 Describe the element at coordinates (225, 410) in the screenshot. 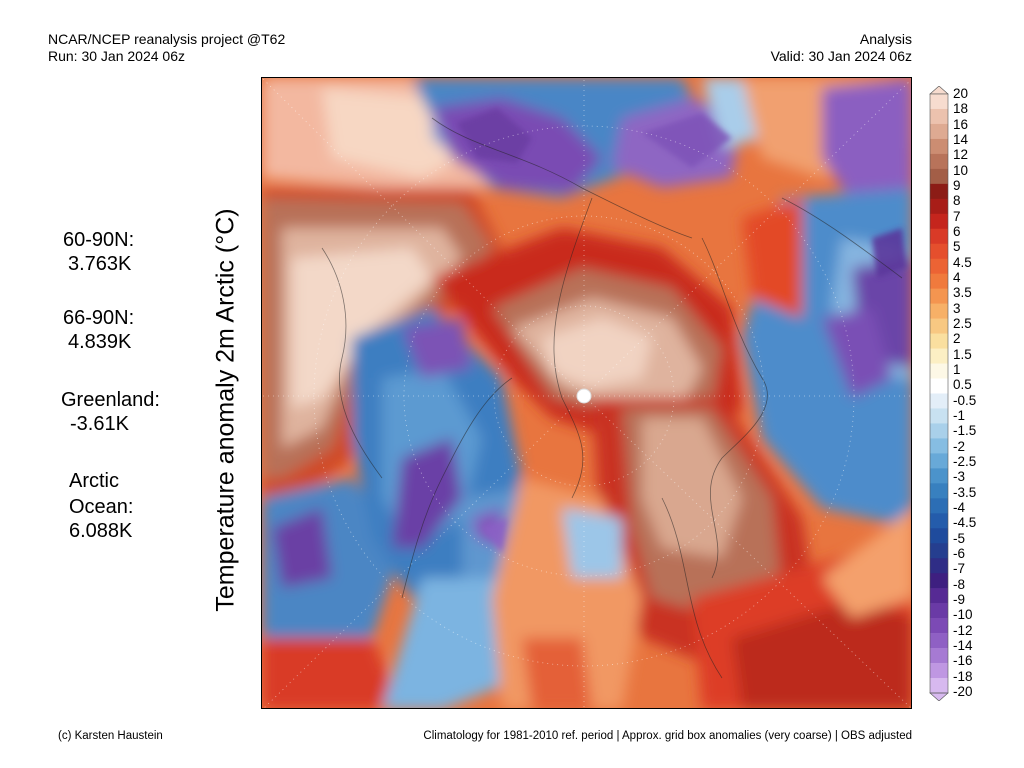

I see `map-title: Temperature anomaly 2m Arctic (°C)` at that location.